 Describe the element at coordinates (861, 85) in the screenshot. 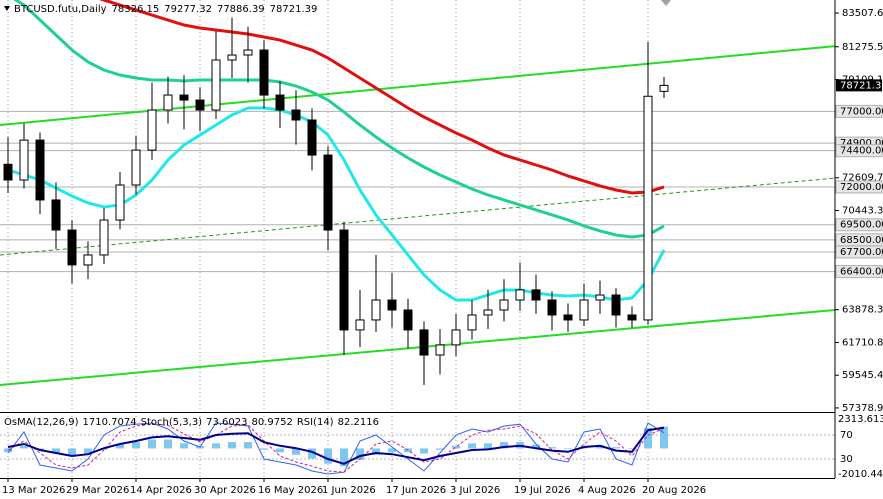

I see `last-price-label: 78721.39` at that location.